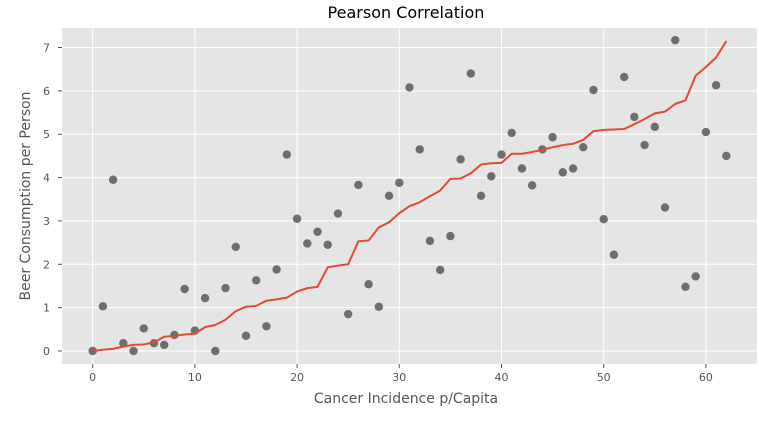 Image resolution: width=759 pixels, height=422 pixels. I want to click on y-tick-label: 2, so click(46, 264).